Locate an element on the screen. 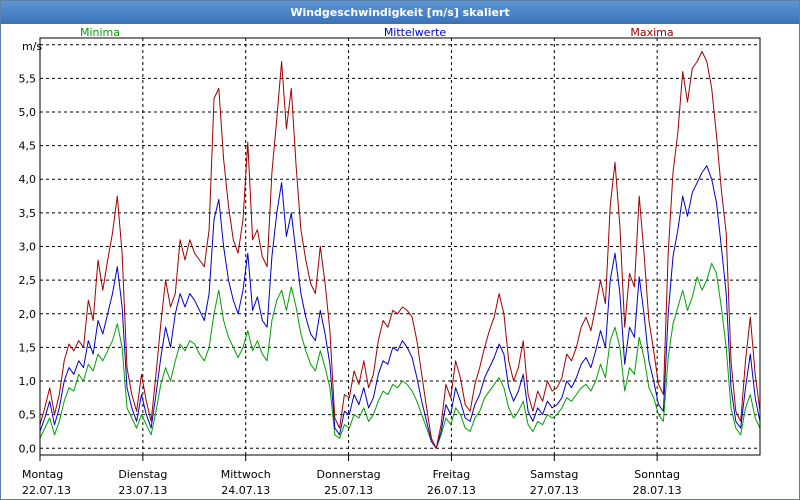 This screenshot has height=500, width=800. legend-label-minima: Minima is located at coordinates (100, 32).